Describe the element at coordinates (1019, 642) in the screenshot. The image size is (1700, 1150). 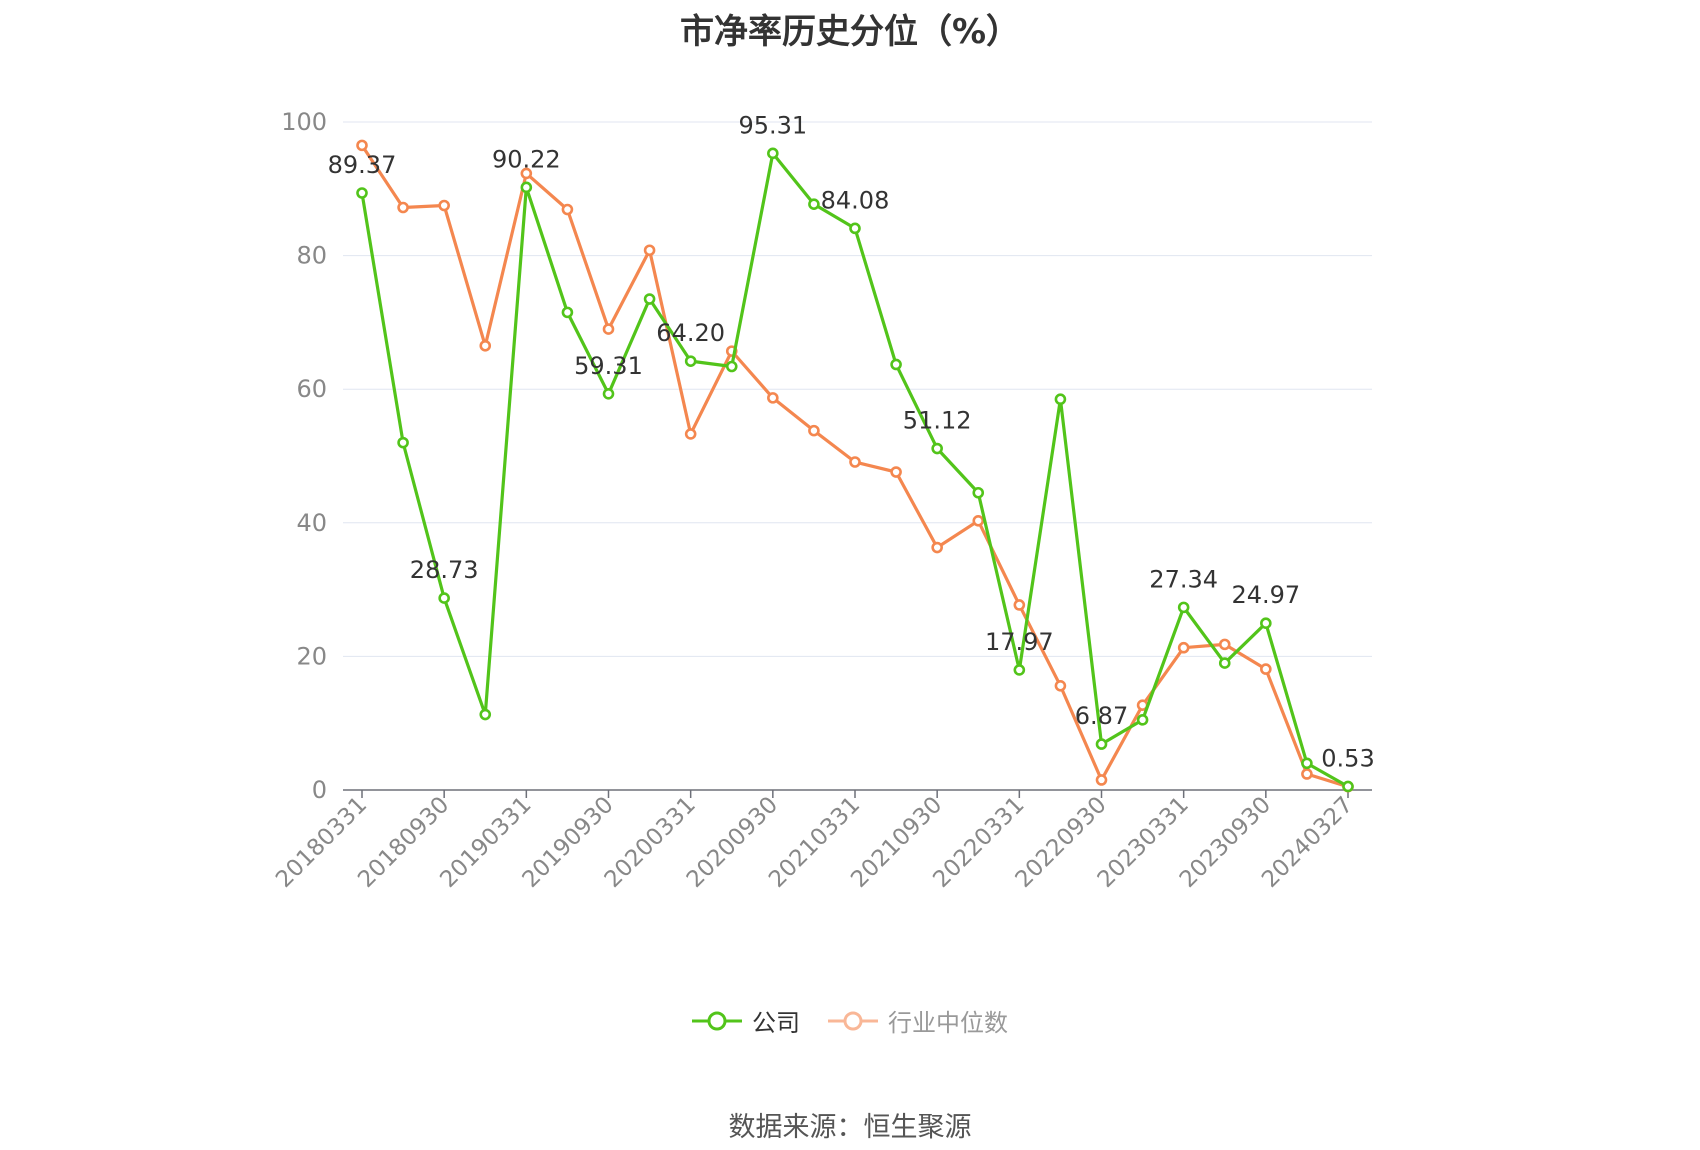
I see `data-label: 17.97` at that location.